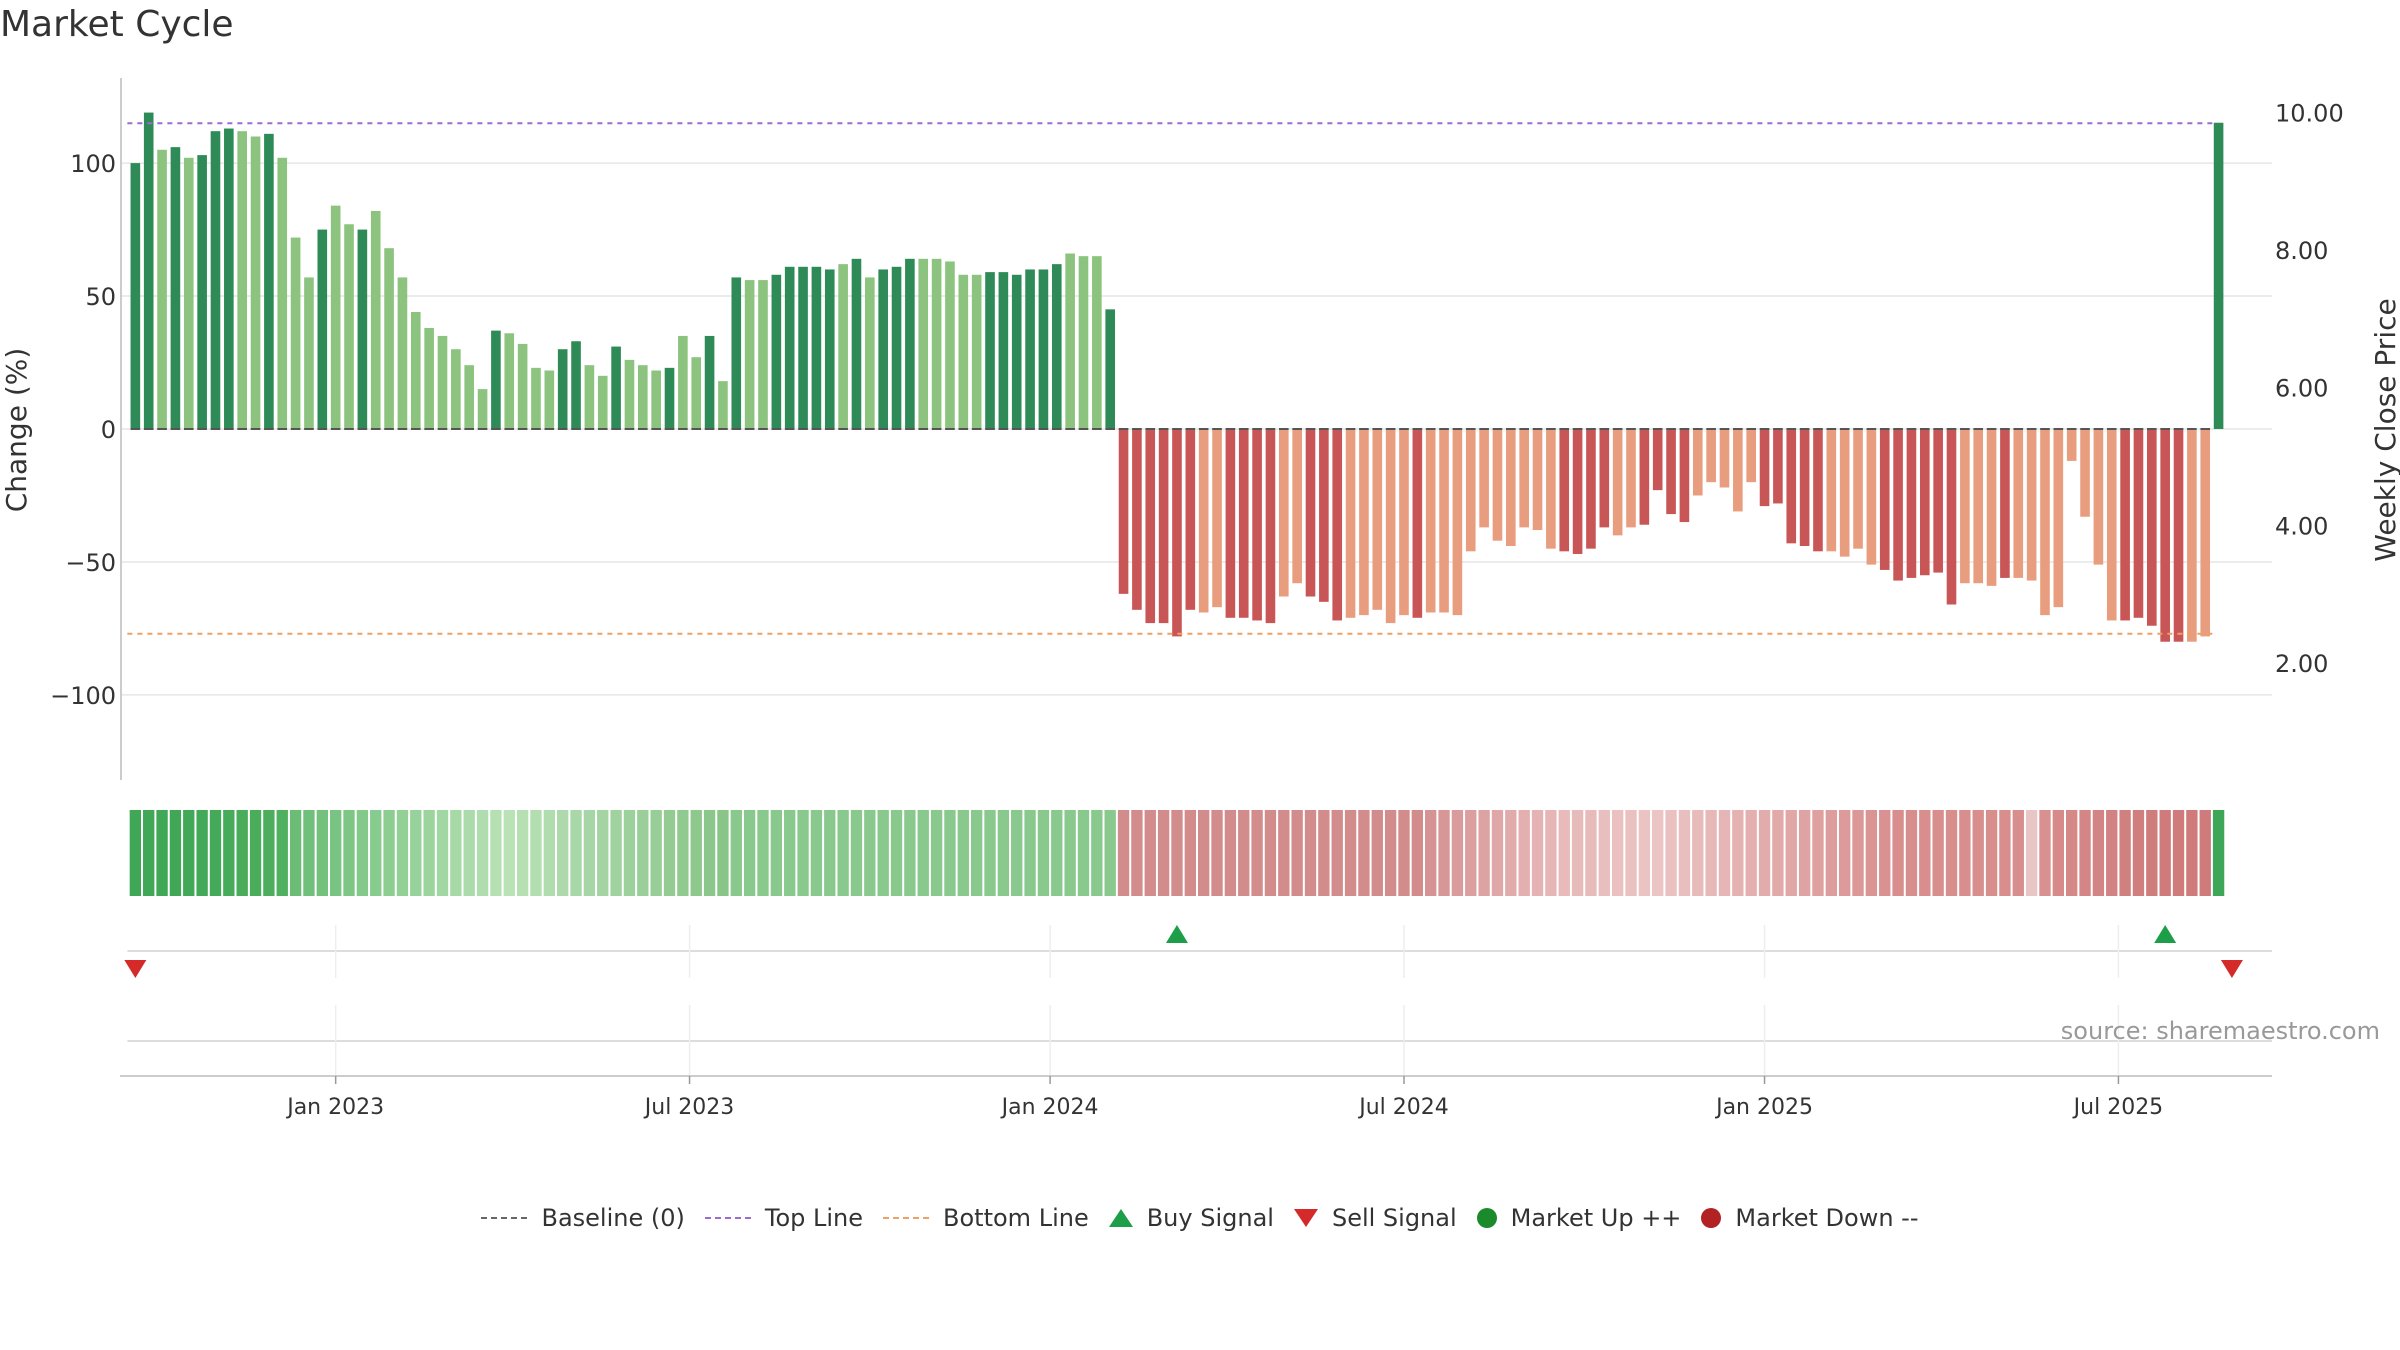 The height and width of the screenshot is (1350, 2400). Describe the element at coordinates (986, 1218) in the screenshot. I see `legend-item-bottom: Bottom Line` at that location.